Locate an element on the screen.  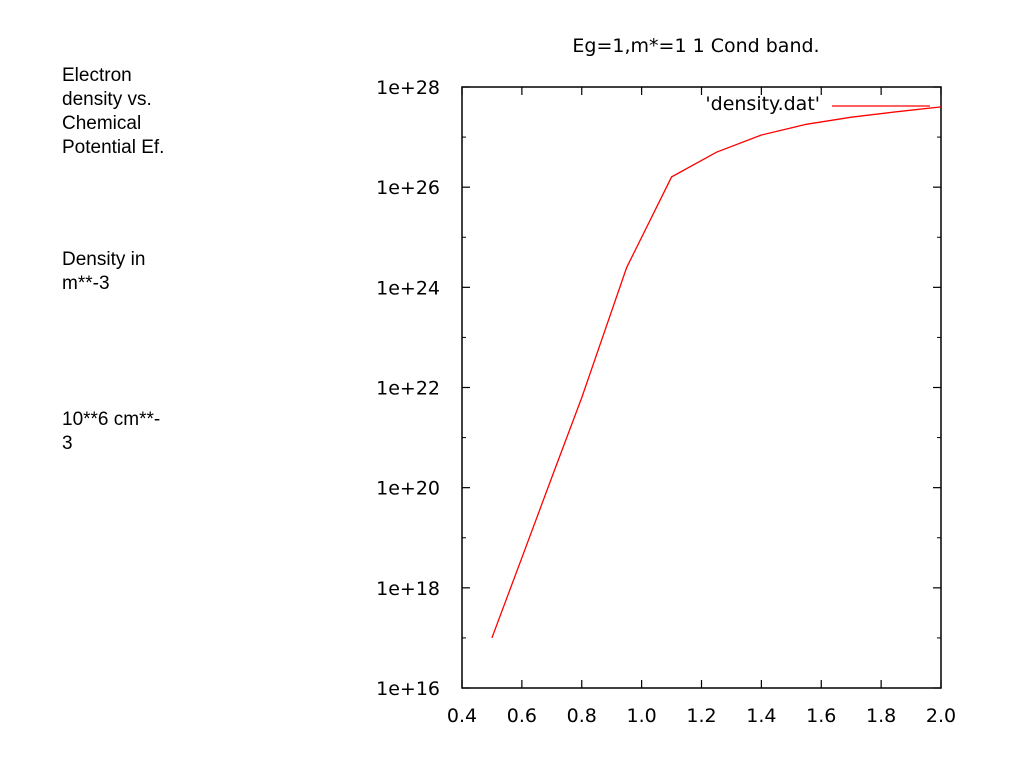
chart-title: Eg=1,m*=1 1 Cond band. is located at coordinates (695, 46).